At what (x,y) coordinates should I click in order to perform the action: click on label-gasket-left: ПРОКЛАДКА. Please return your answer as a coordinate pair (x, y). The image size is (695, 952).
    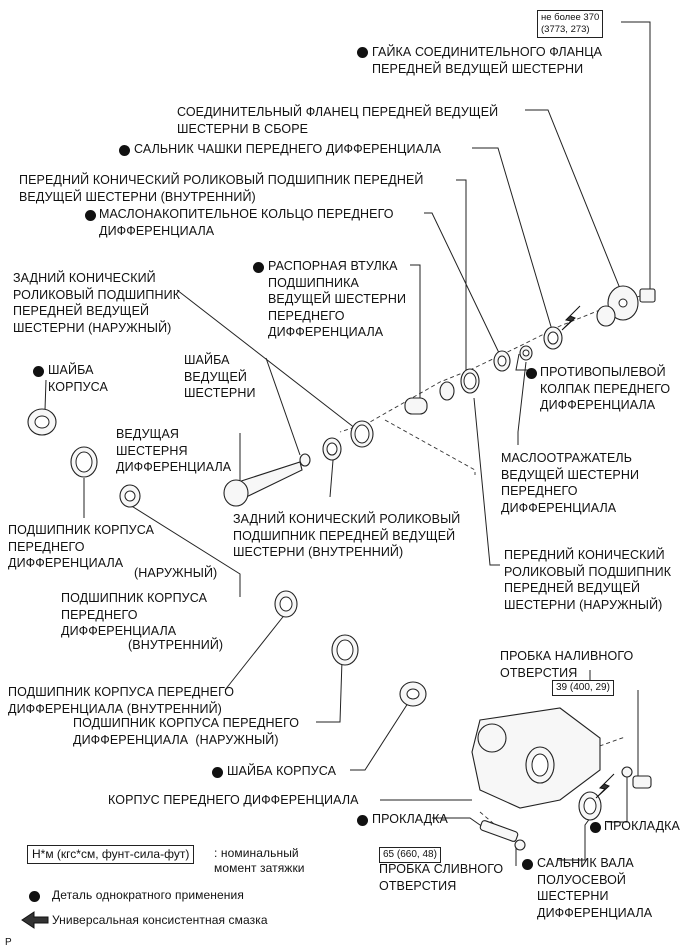
    Looking at the image, I should click on (410, 819).